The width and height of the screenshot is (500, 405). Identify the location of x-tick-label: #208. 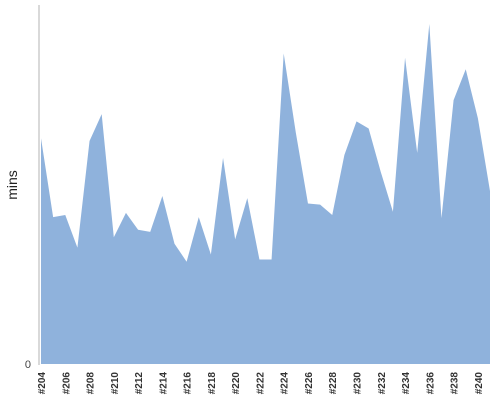
(91, 383).